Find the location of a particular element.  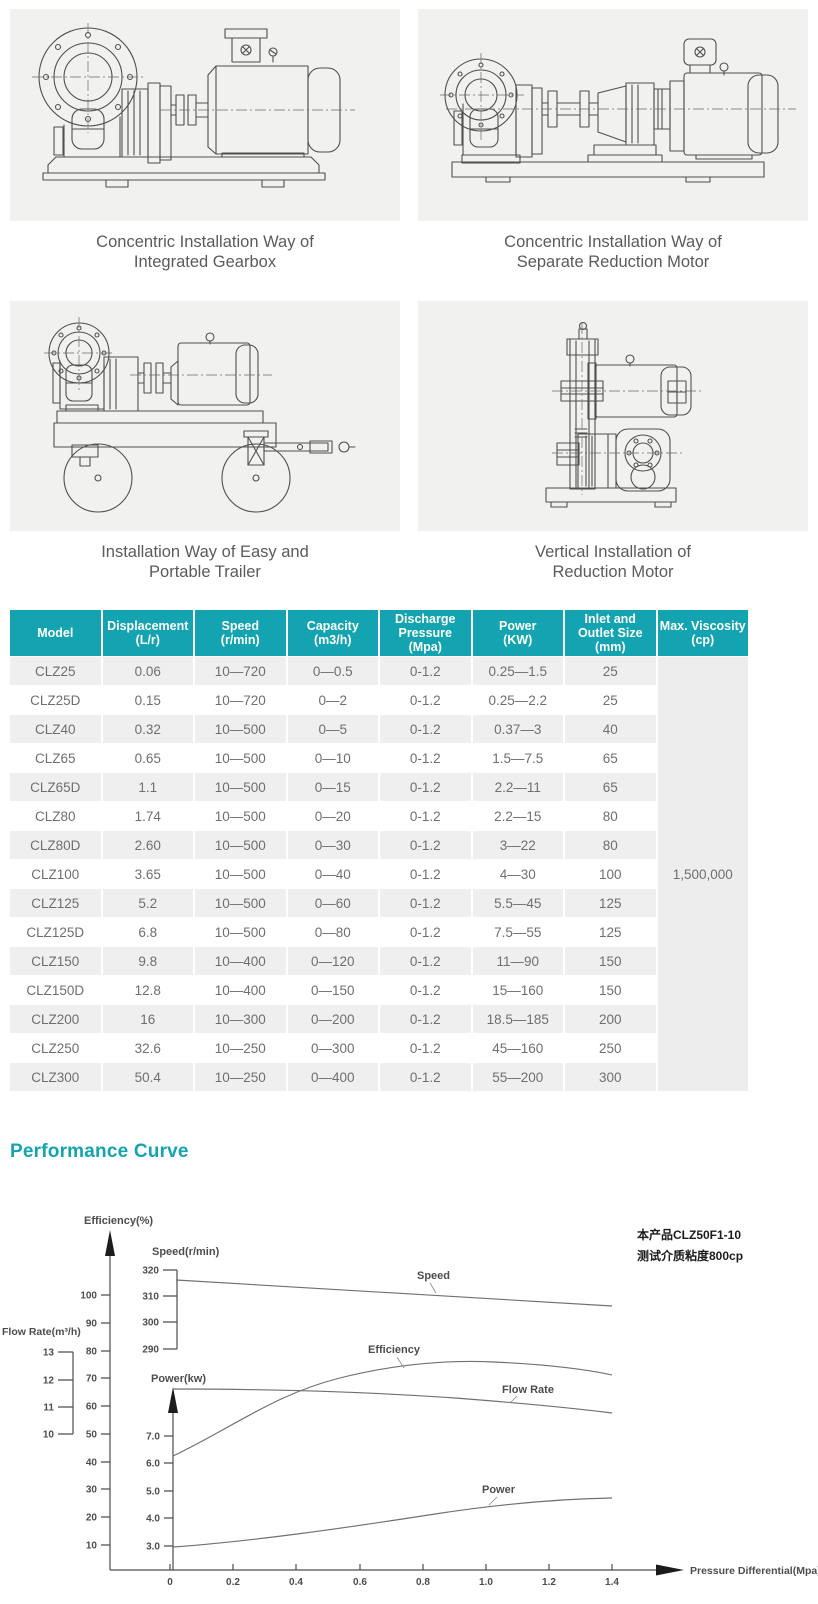

table-cell: 0.25—1.5 is located at coordinates (517, 671).